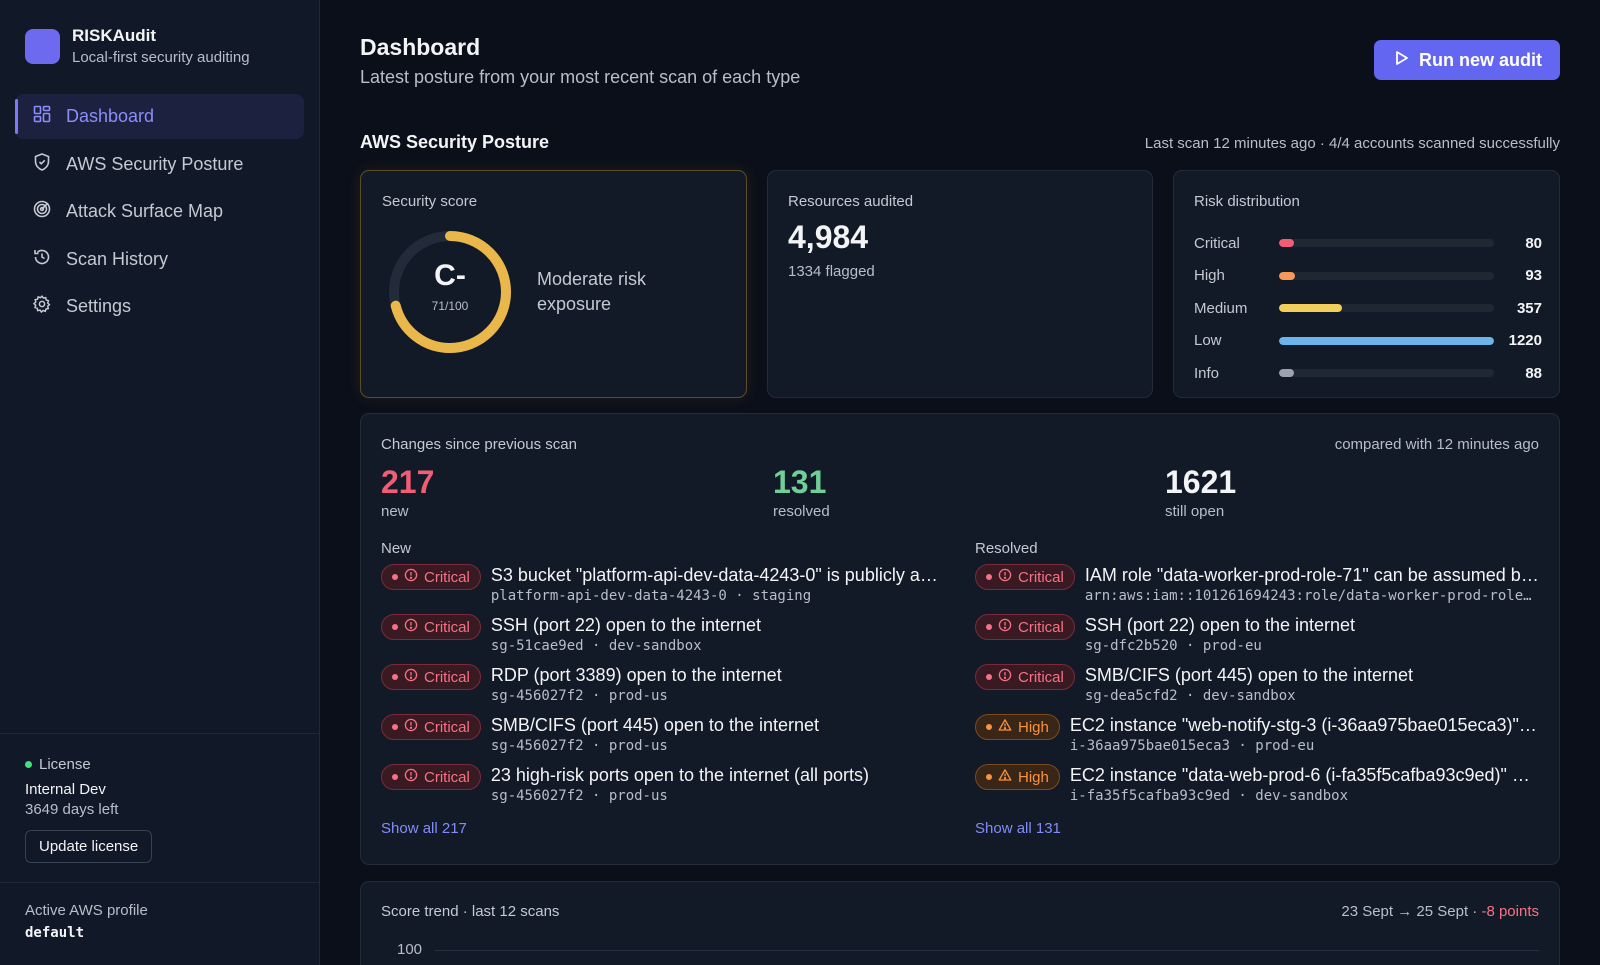 The height and width of the screenshot is (965, 1600). I want to click on sidebar-item-label: Attack Surface Map, so click(145, 211).